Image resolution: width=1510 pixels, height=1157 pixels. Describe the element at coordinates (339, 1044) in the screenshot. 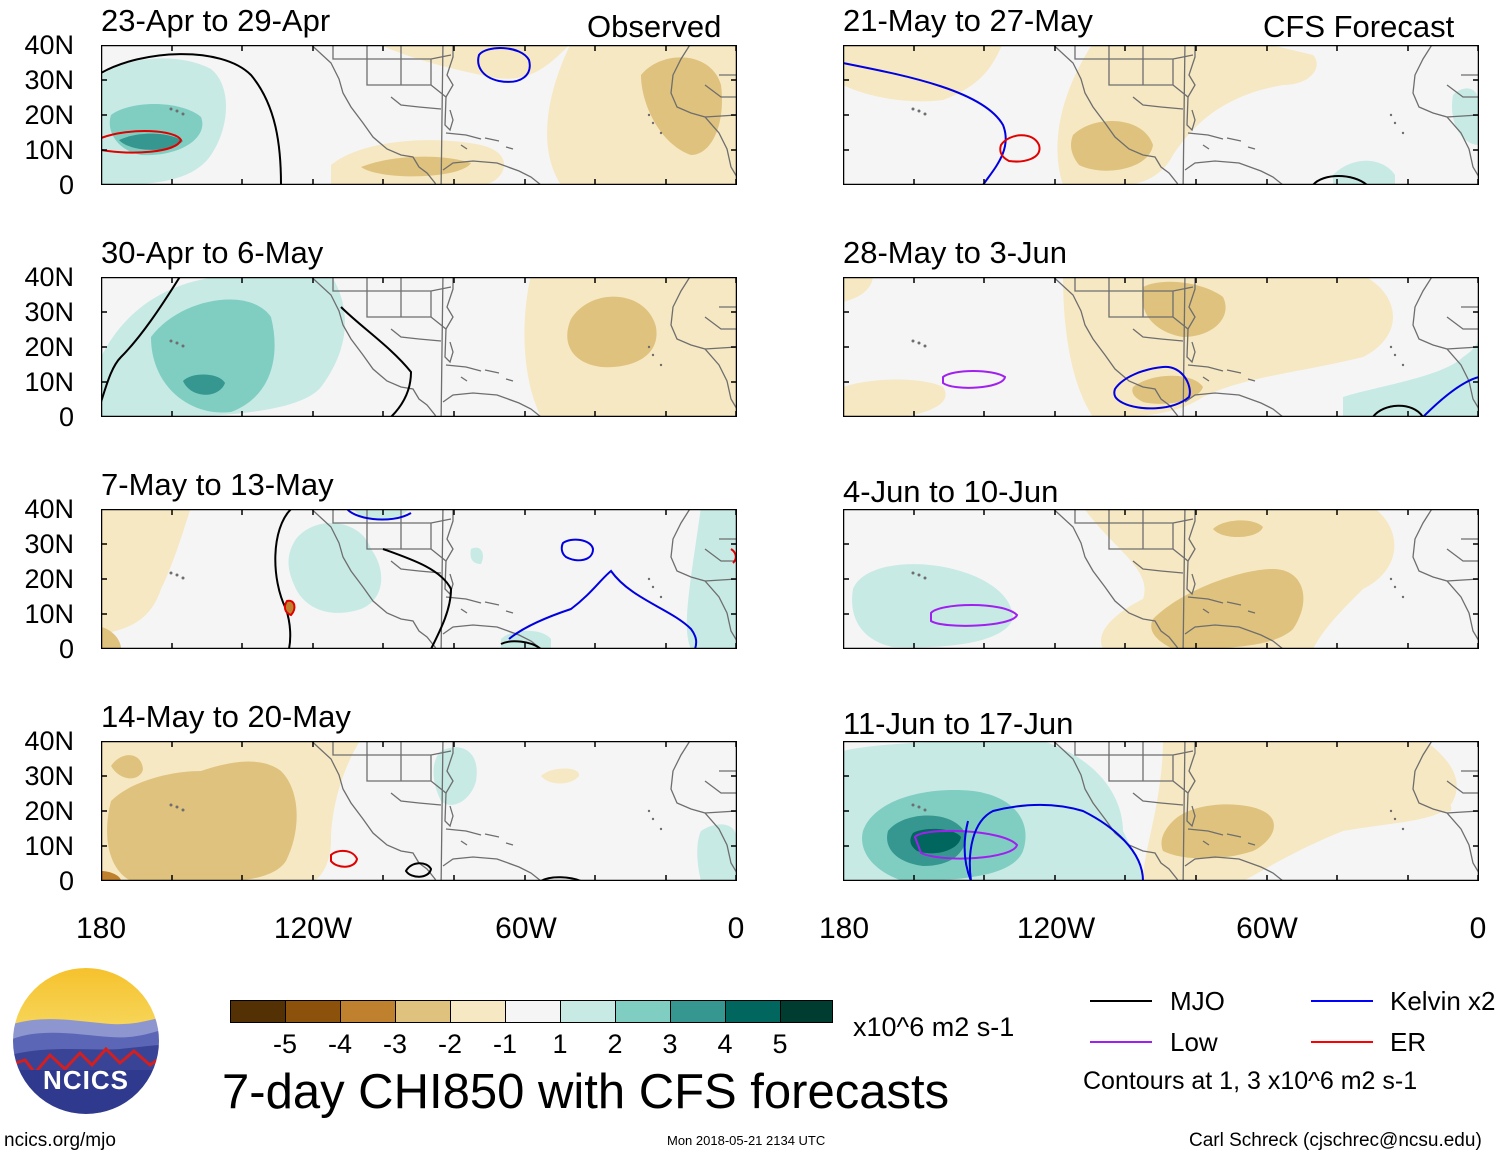

I see `colorbar-tick: -4` at that location.